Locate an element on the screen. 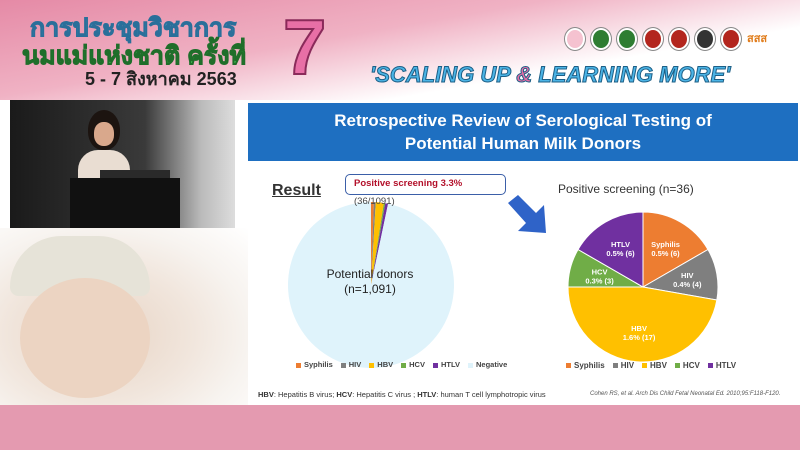  donors-pie-legend: Syphilis HIV HBV HCV HTLV Negative is located at coordinates (401, 364).